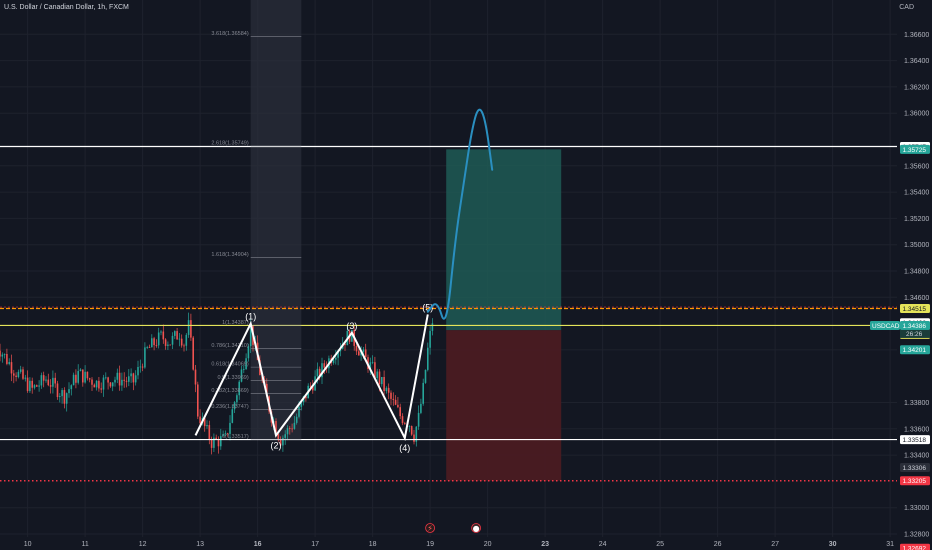 This screenshot has width=932, height=550. I want to click on price-tag-9: 1.32692, so click(915, 546).